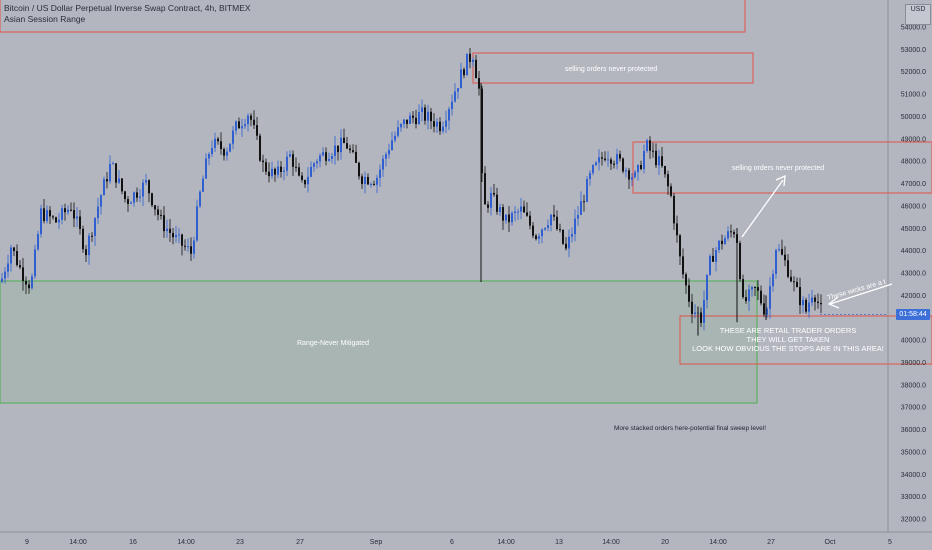 The height and width of the screenshot is (550, 932). I want to click on time-tick-label: 6, so click(452, 542).